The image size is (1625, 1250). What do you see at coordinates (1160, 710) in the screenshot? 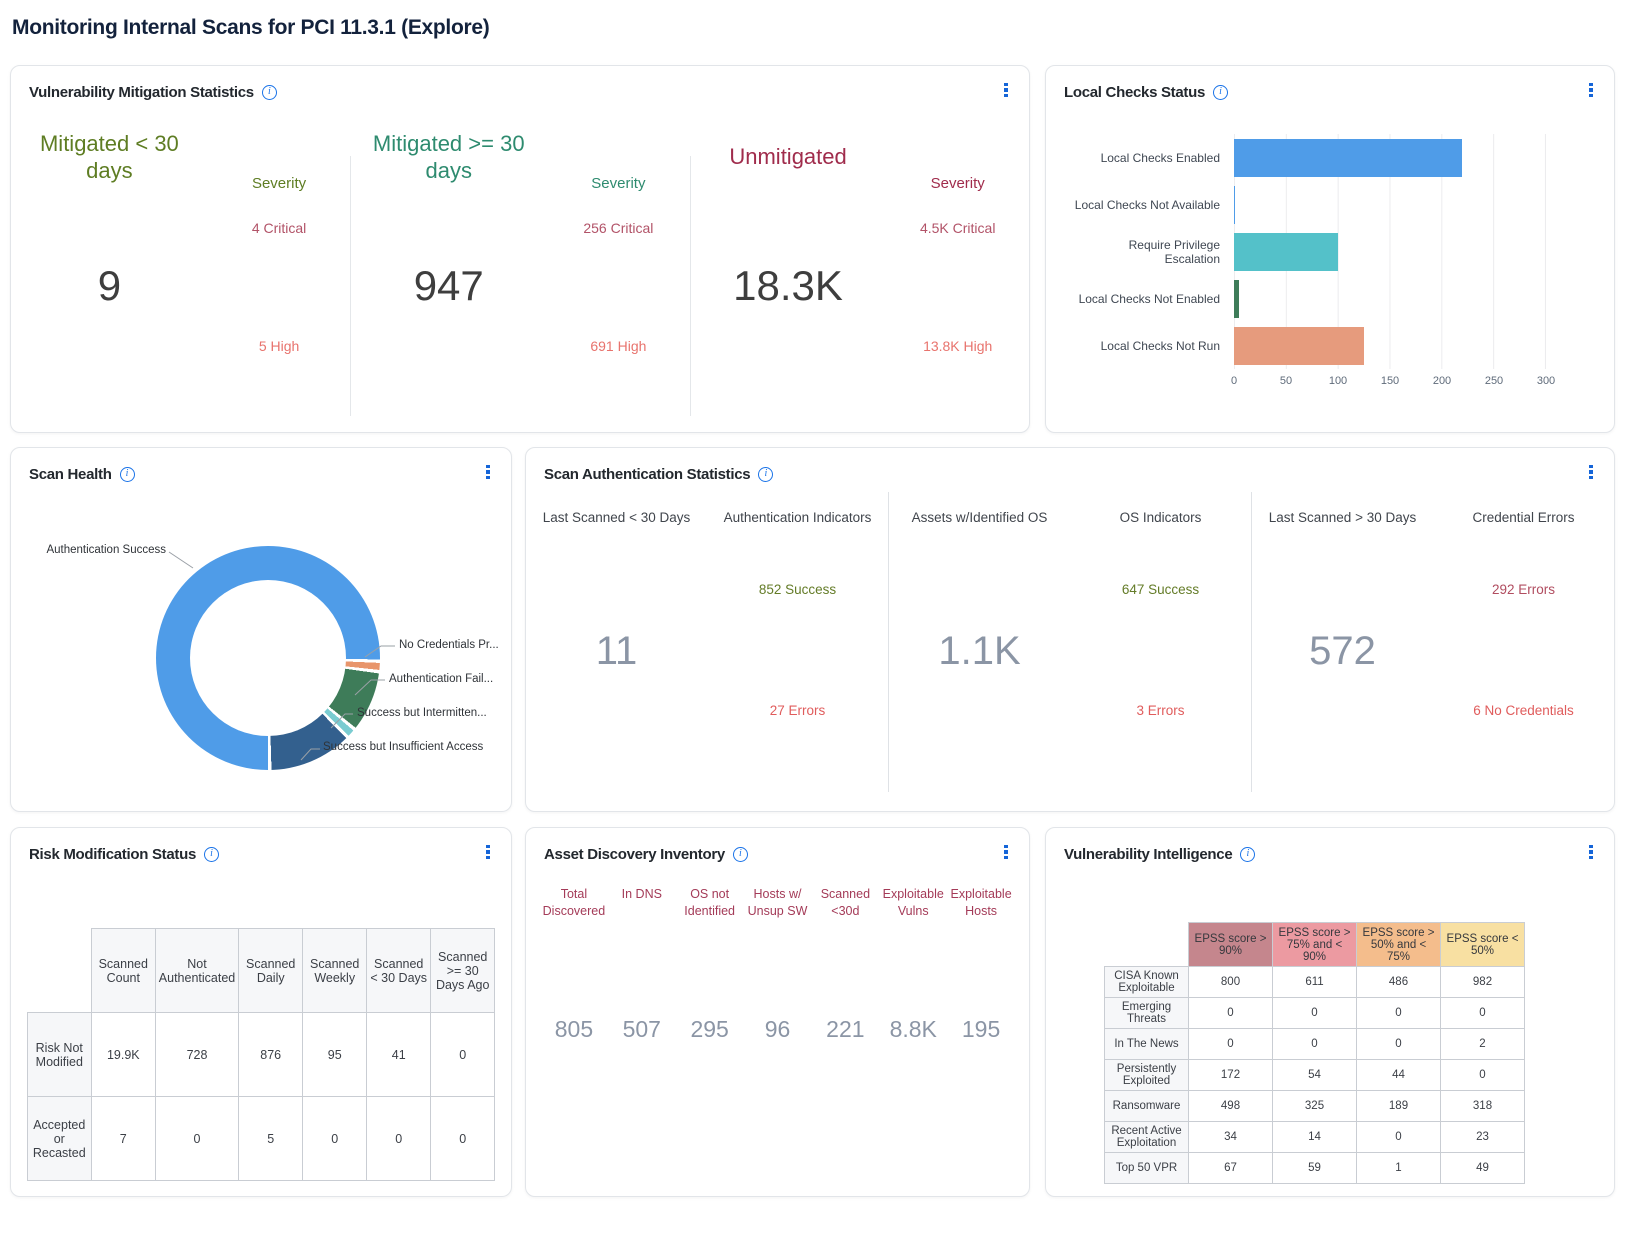
I see `sas-bottom-value: 3 Errors` at bounding box center [1160, 710].